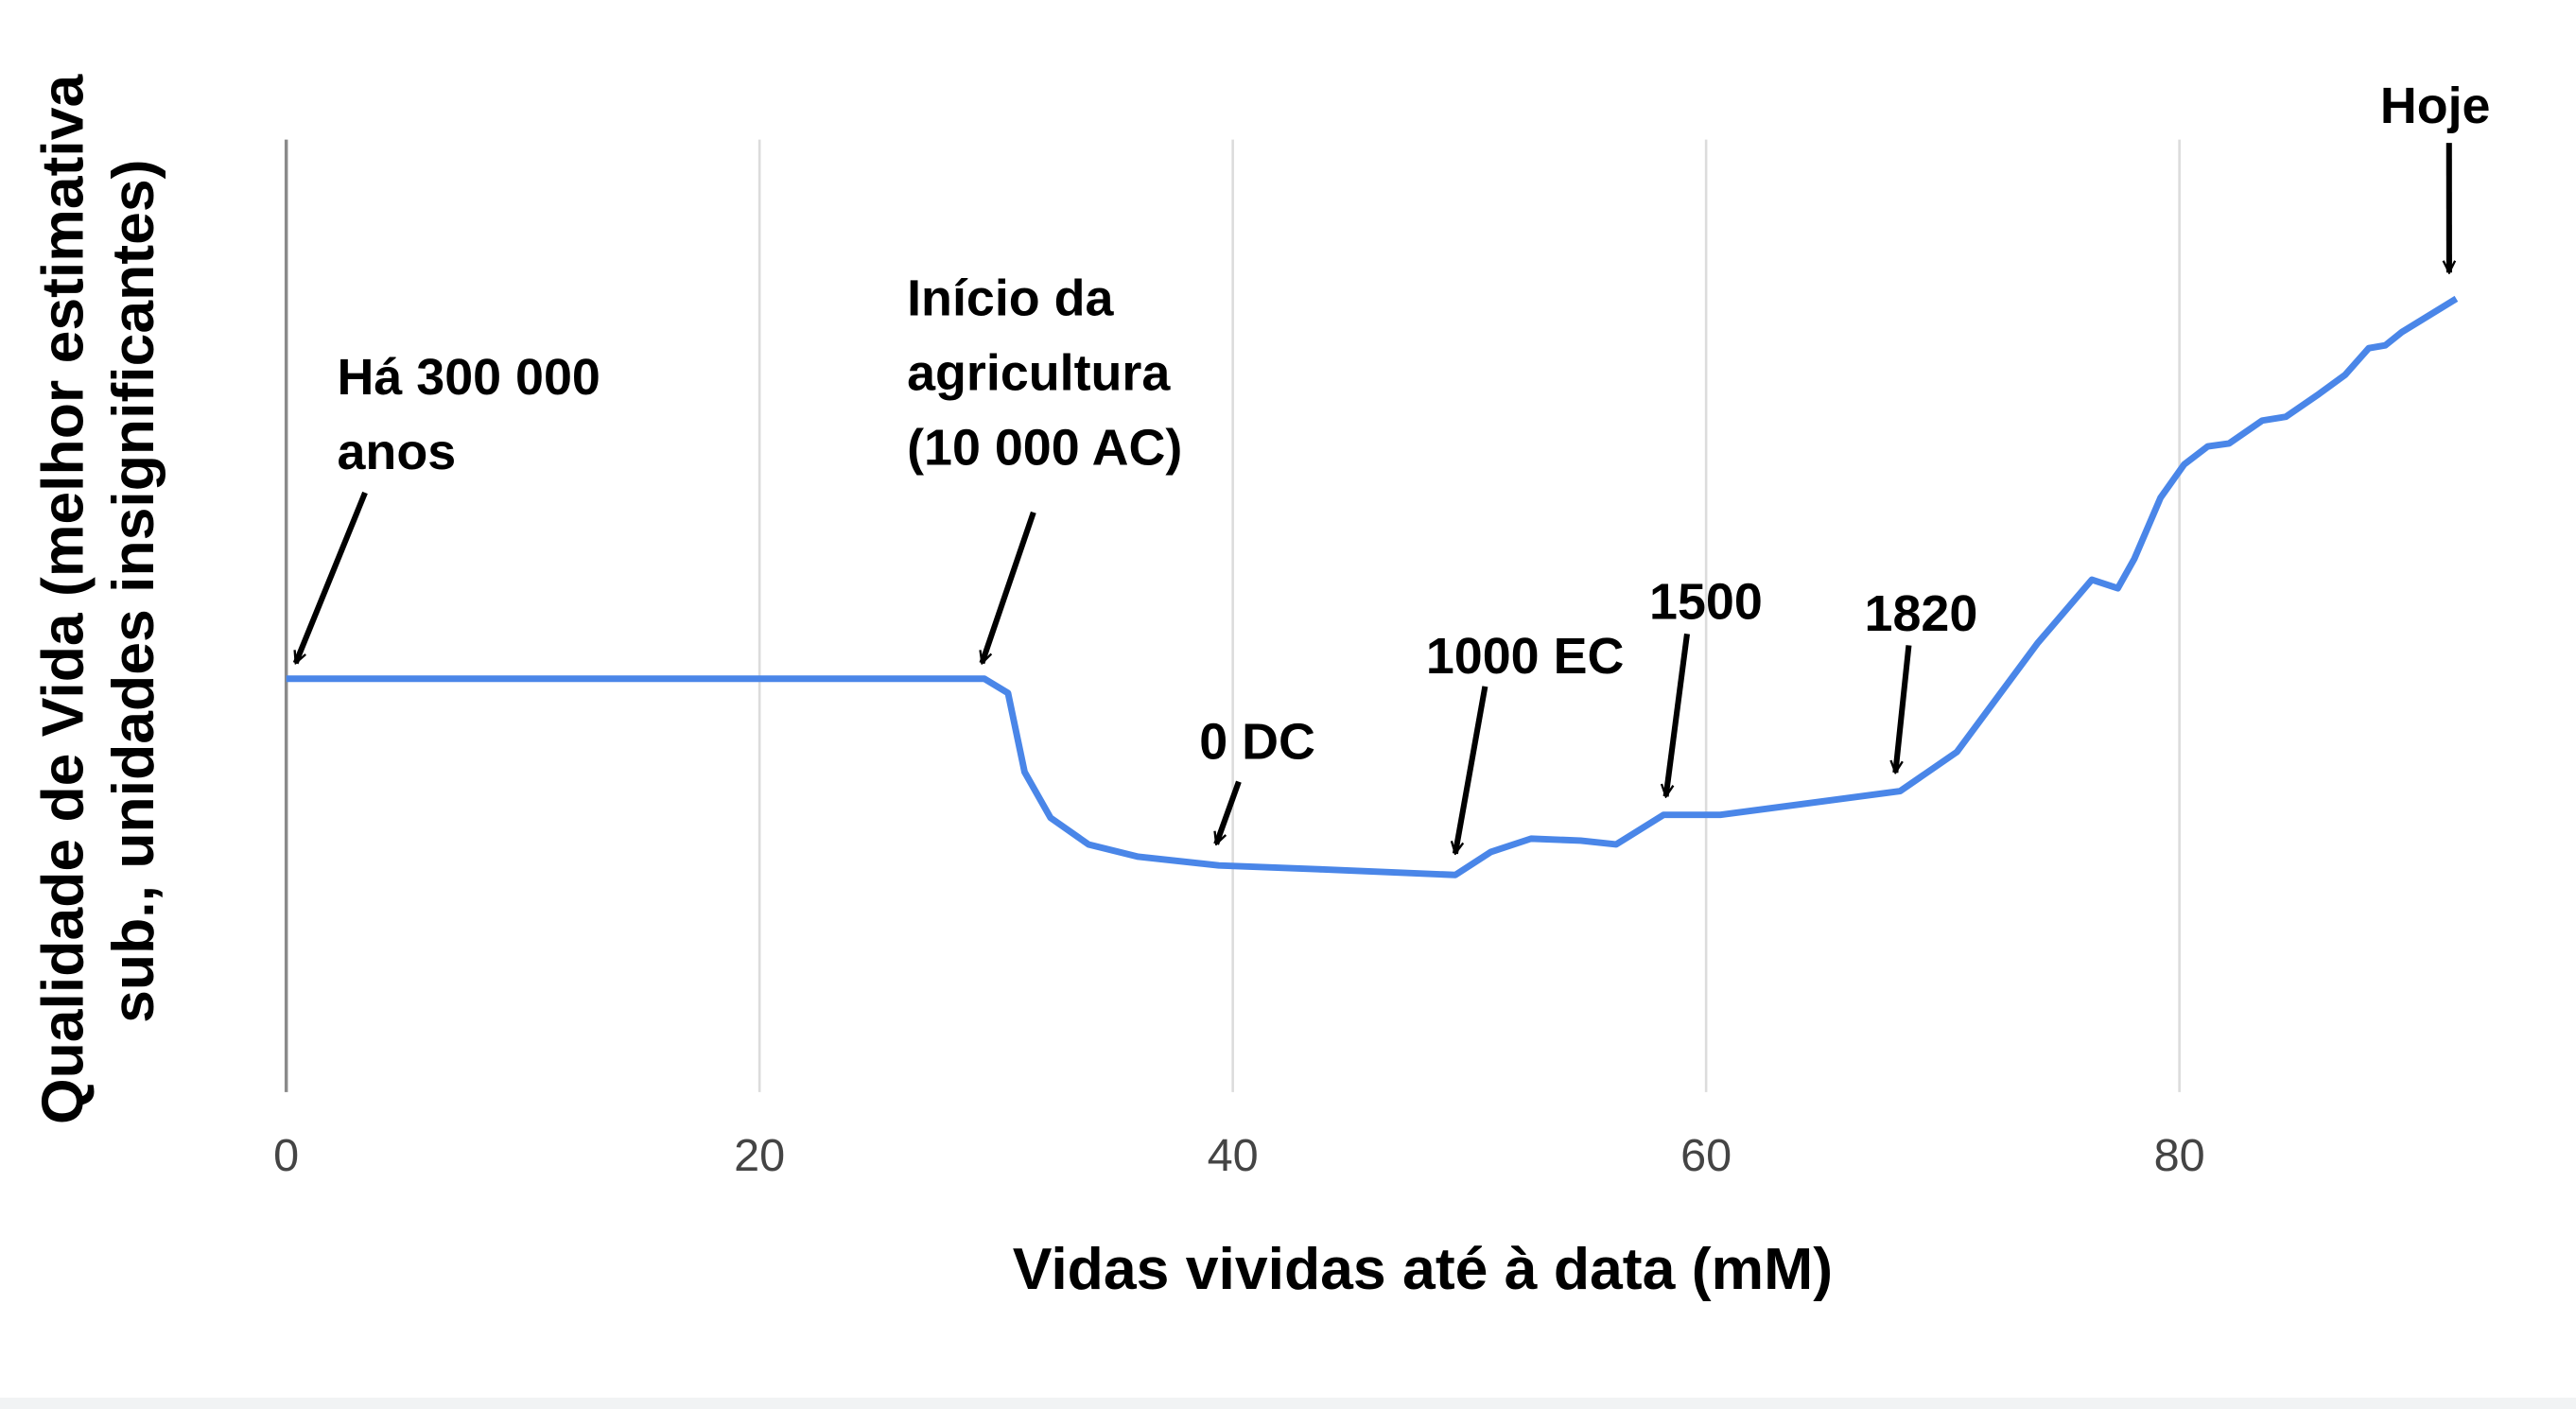 The image size is (2576, 1409). What do you see at coordinates (1706, 602) in the screenshot?
I see `annotation-label: 1500` at bounding box center [1706, 602].